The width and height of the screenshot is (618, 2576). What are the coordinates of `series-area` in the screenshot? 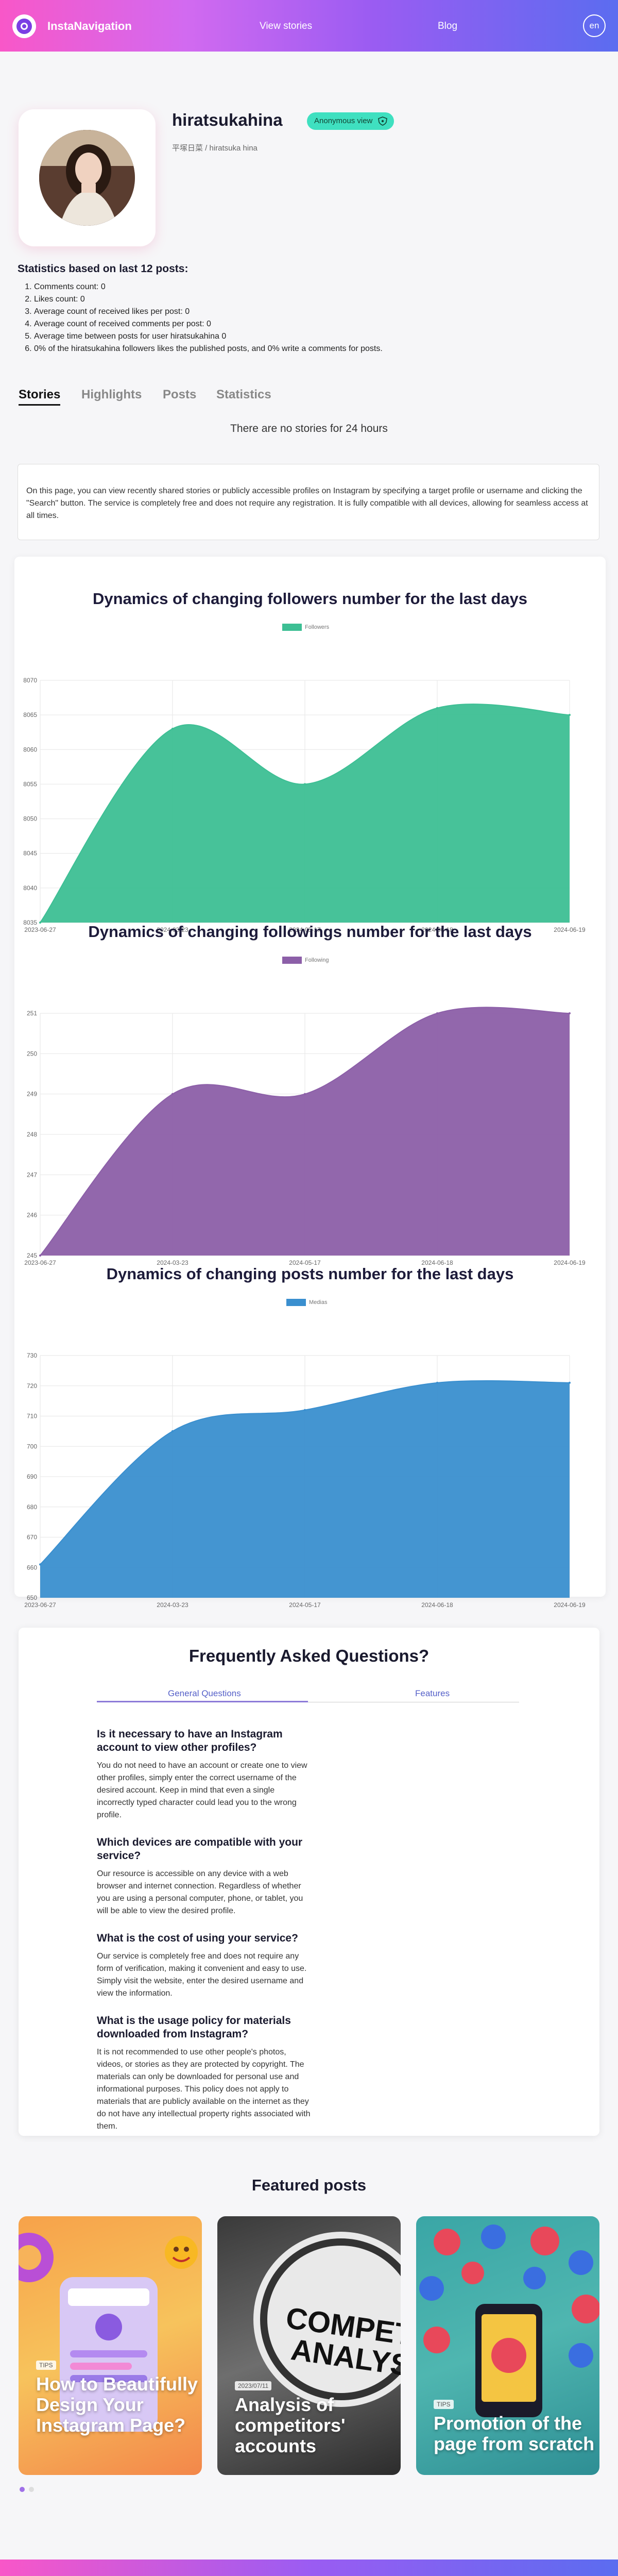 It's located at (305, 813).